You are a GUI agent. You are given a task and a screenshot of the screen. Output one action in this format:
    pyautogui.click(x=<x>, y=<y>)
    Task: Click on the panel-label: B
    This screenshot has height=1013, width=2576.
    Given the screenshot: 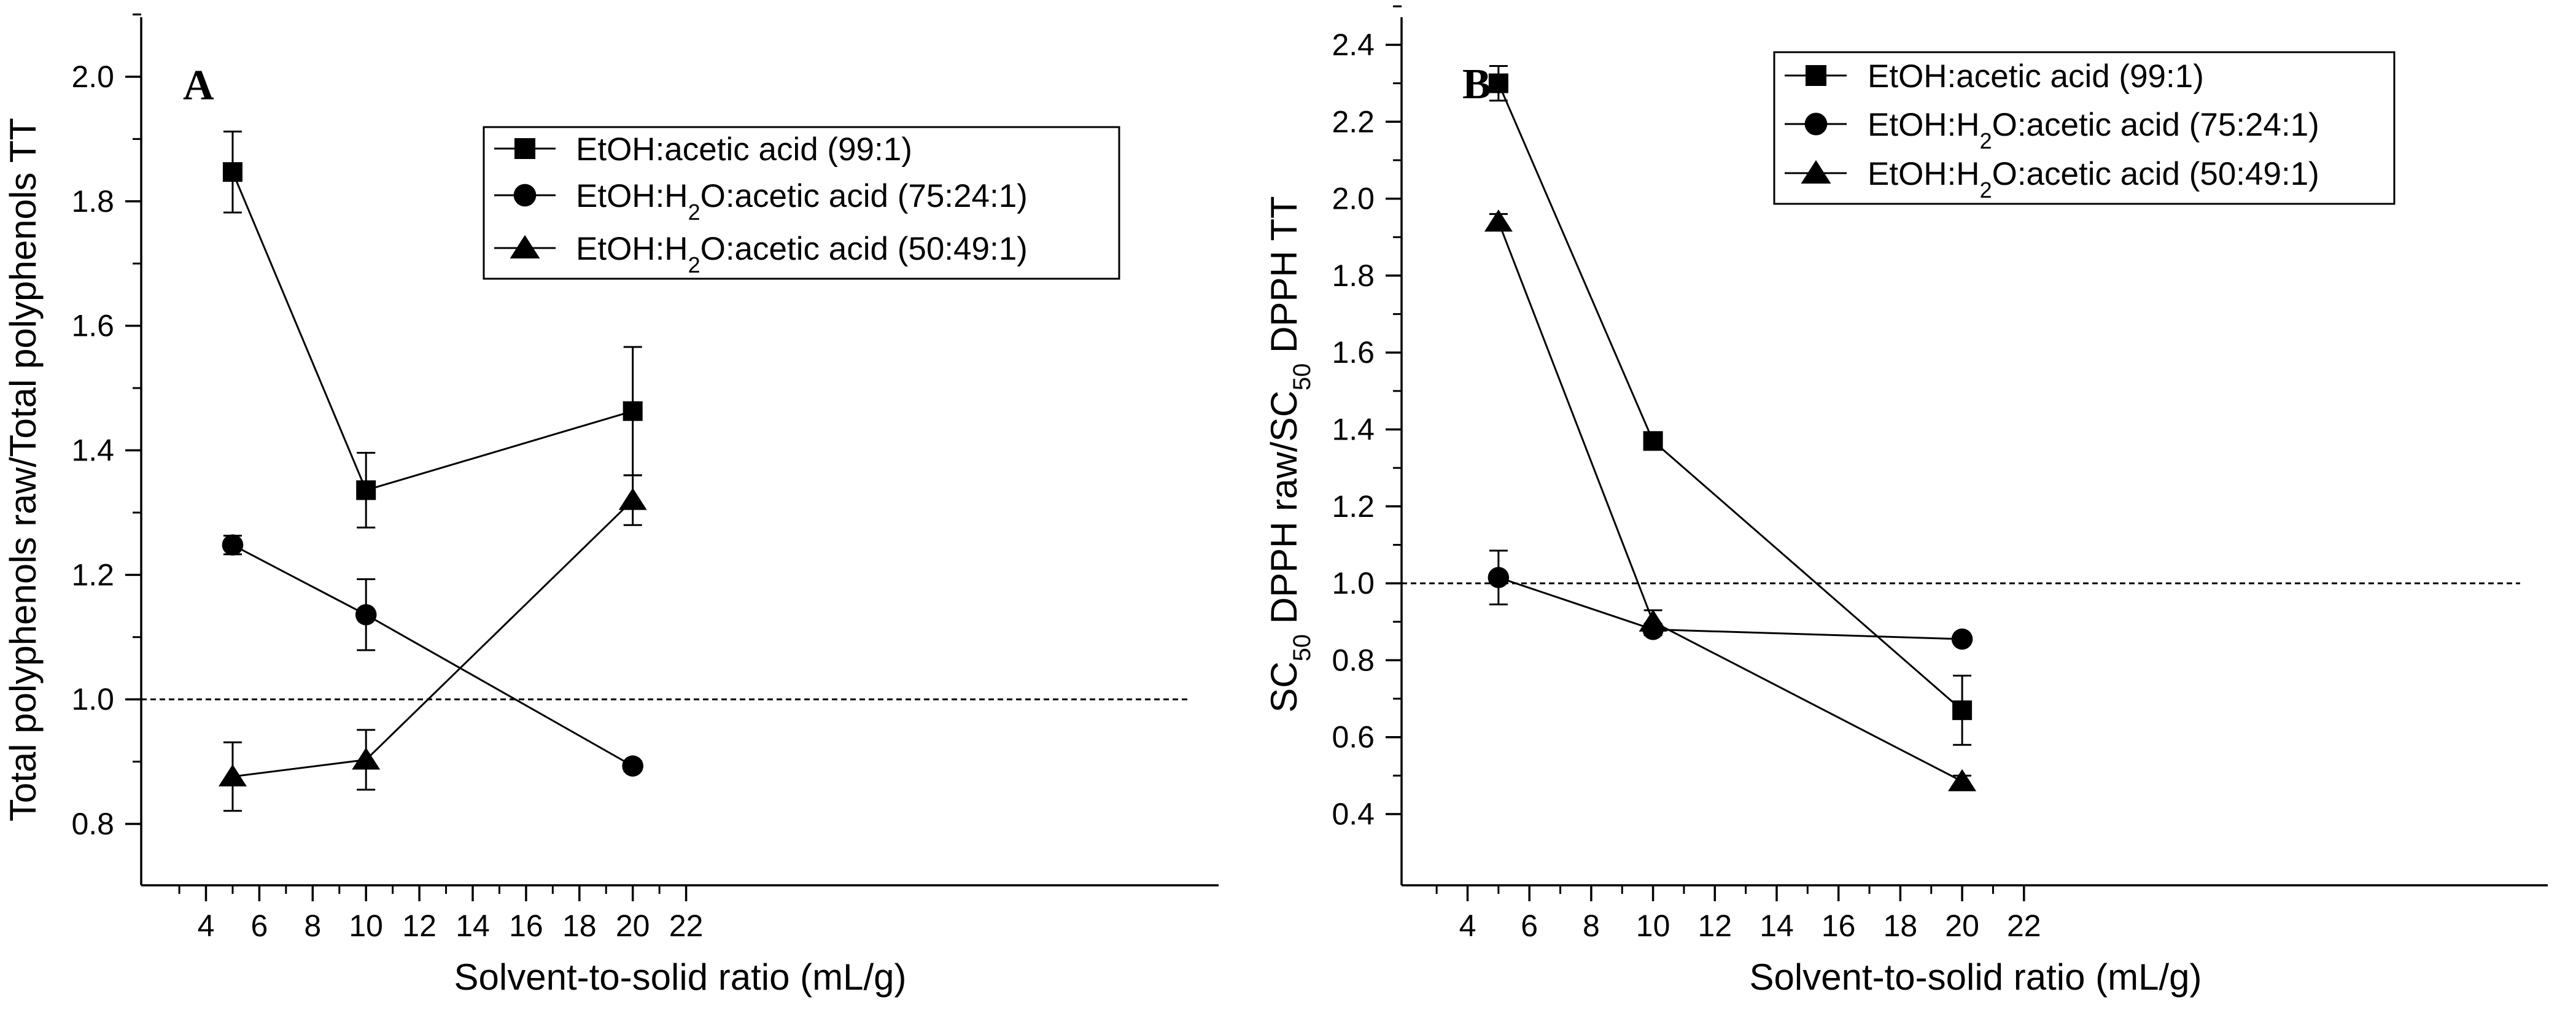 What is the action you would take?
    pyautogui.click(x=1476, y=84)
    